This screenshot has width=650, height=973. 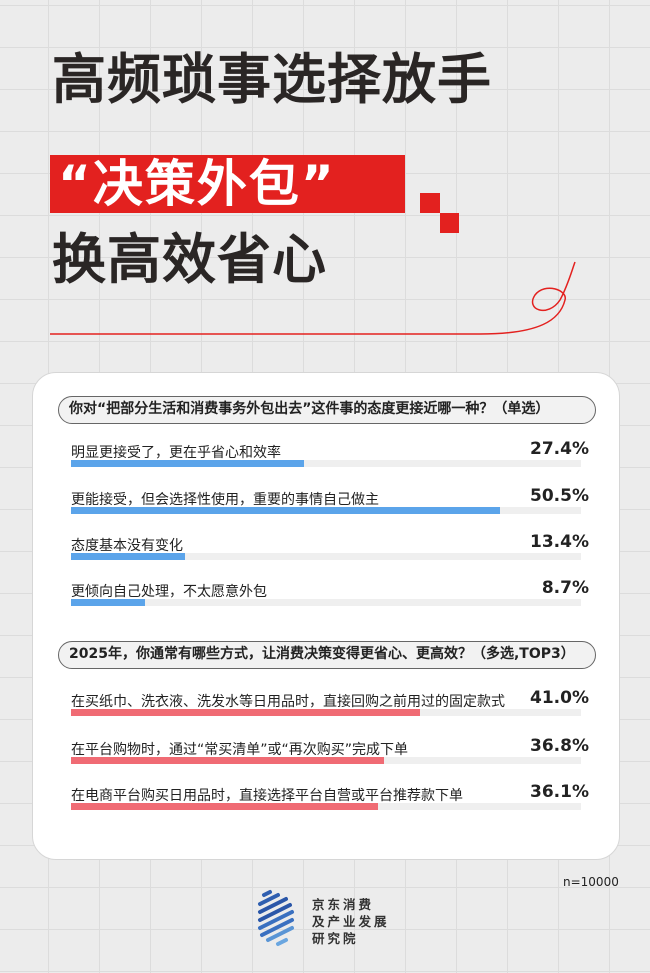 What do you see at coordinates (272, 79) in the screenshot?
I see `title-line-1: 高频琐事选择放手` at bounding box center [272, 79].